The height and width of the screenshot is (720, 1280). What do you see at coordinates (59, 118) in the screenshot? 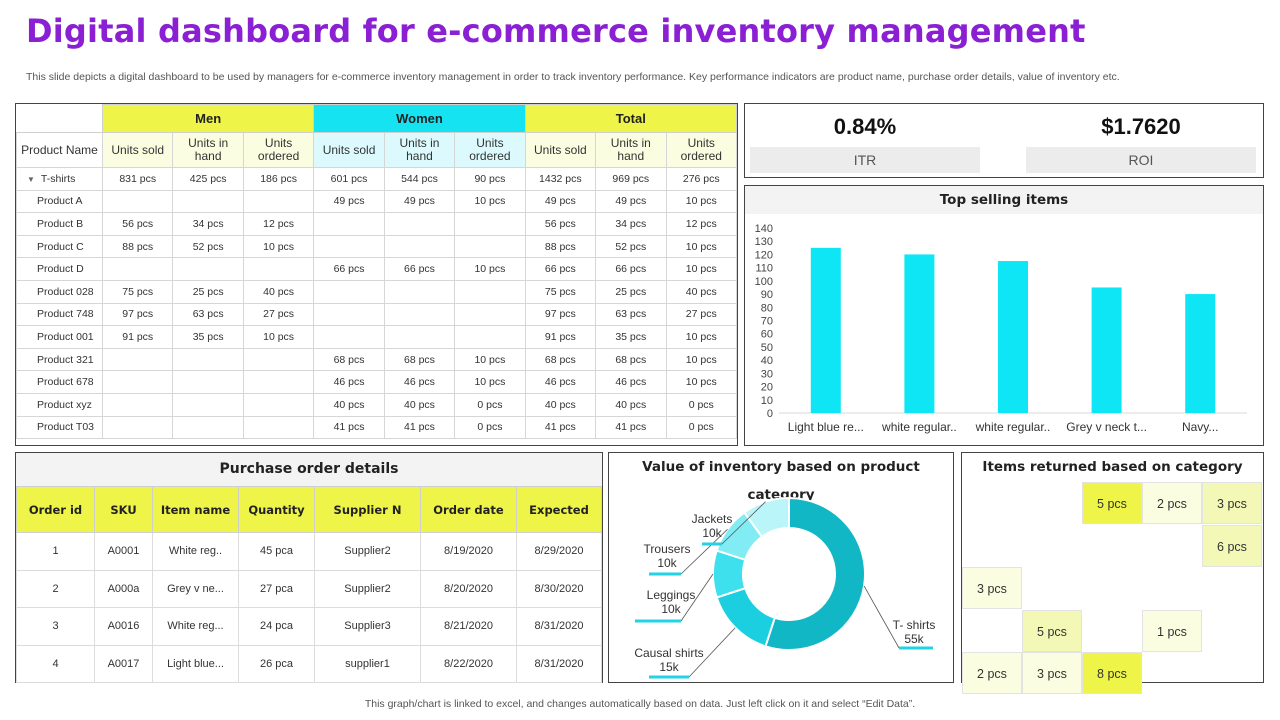
I see `corner-cell` at bounding box center [59, 118].